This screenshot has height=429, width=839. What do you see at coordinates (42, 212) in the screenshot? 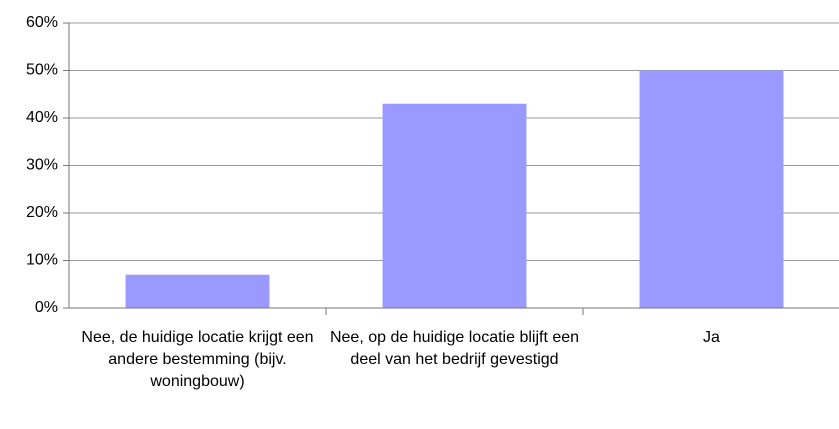
I see `y-tick-label: 20%` at bounding box center [42, 212].